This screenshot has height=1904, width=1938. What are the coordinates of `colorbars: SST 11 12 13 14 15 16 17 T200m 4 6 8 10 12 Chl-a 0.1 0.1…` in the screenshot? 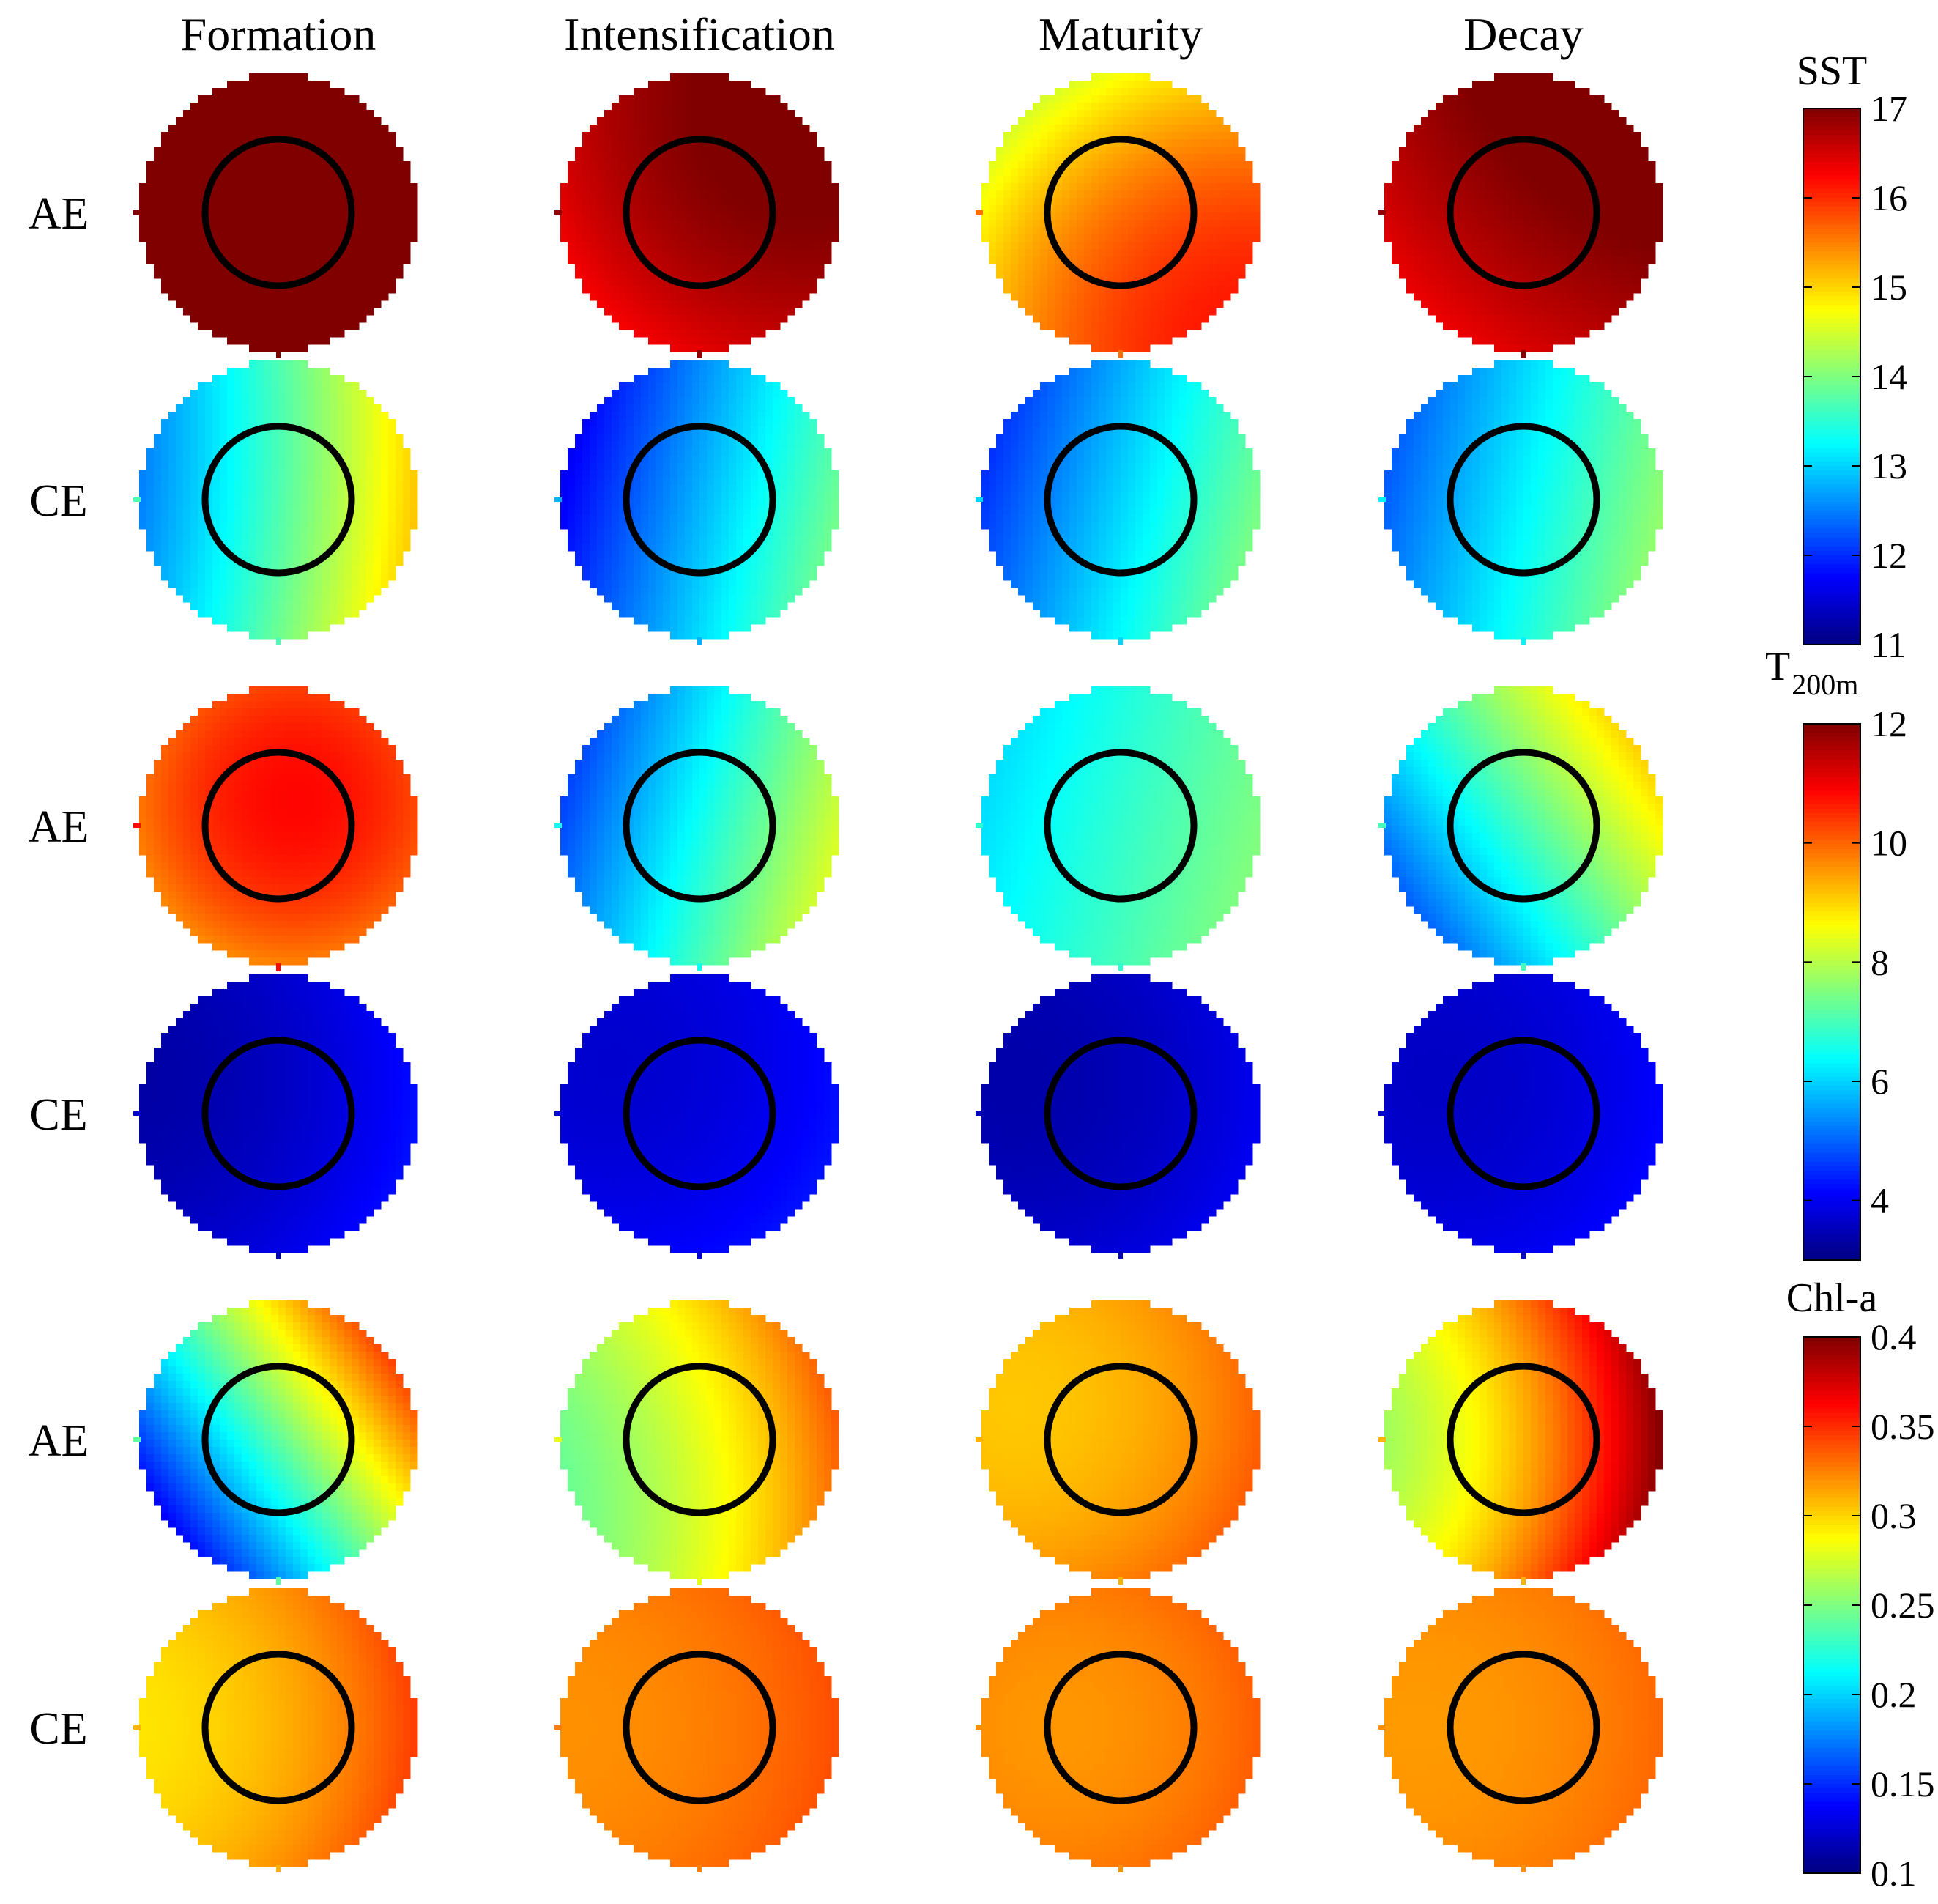 It's located at (1850, 971).